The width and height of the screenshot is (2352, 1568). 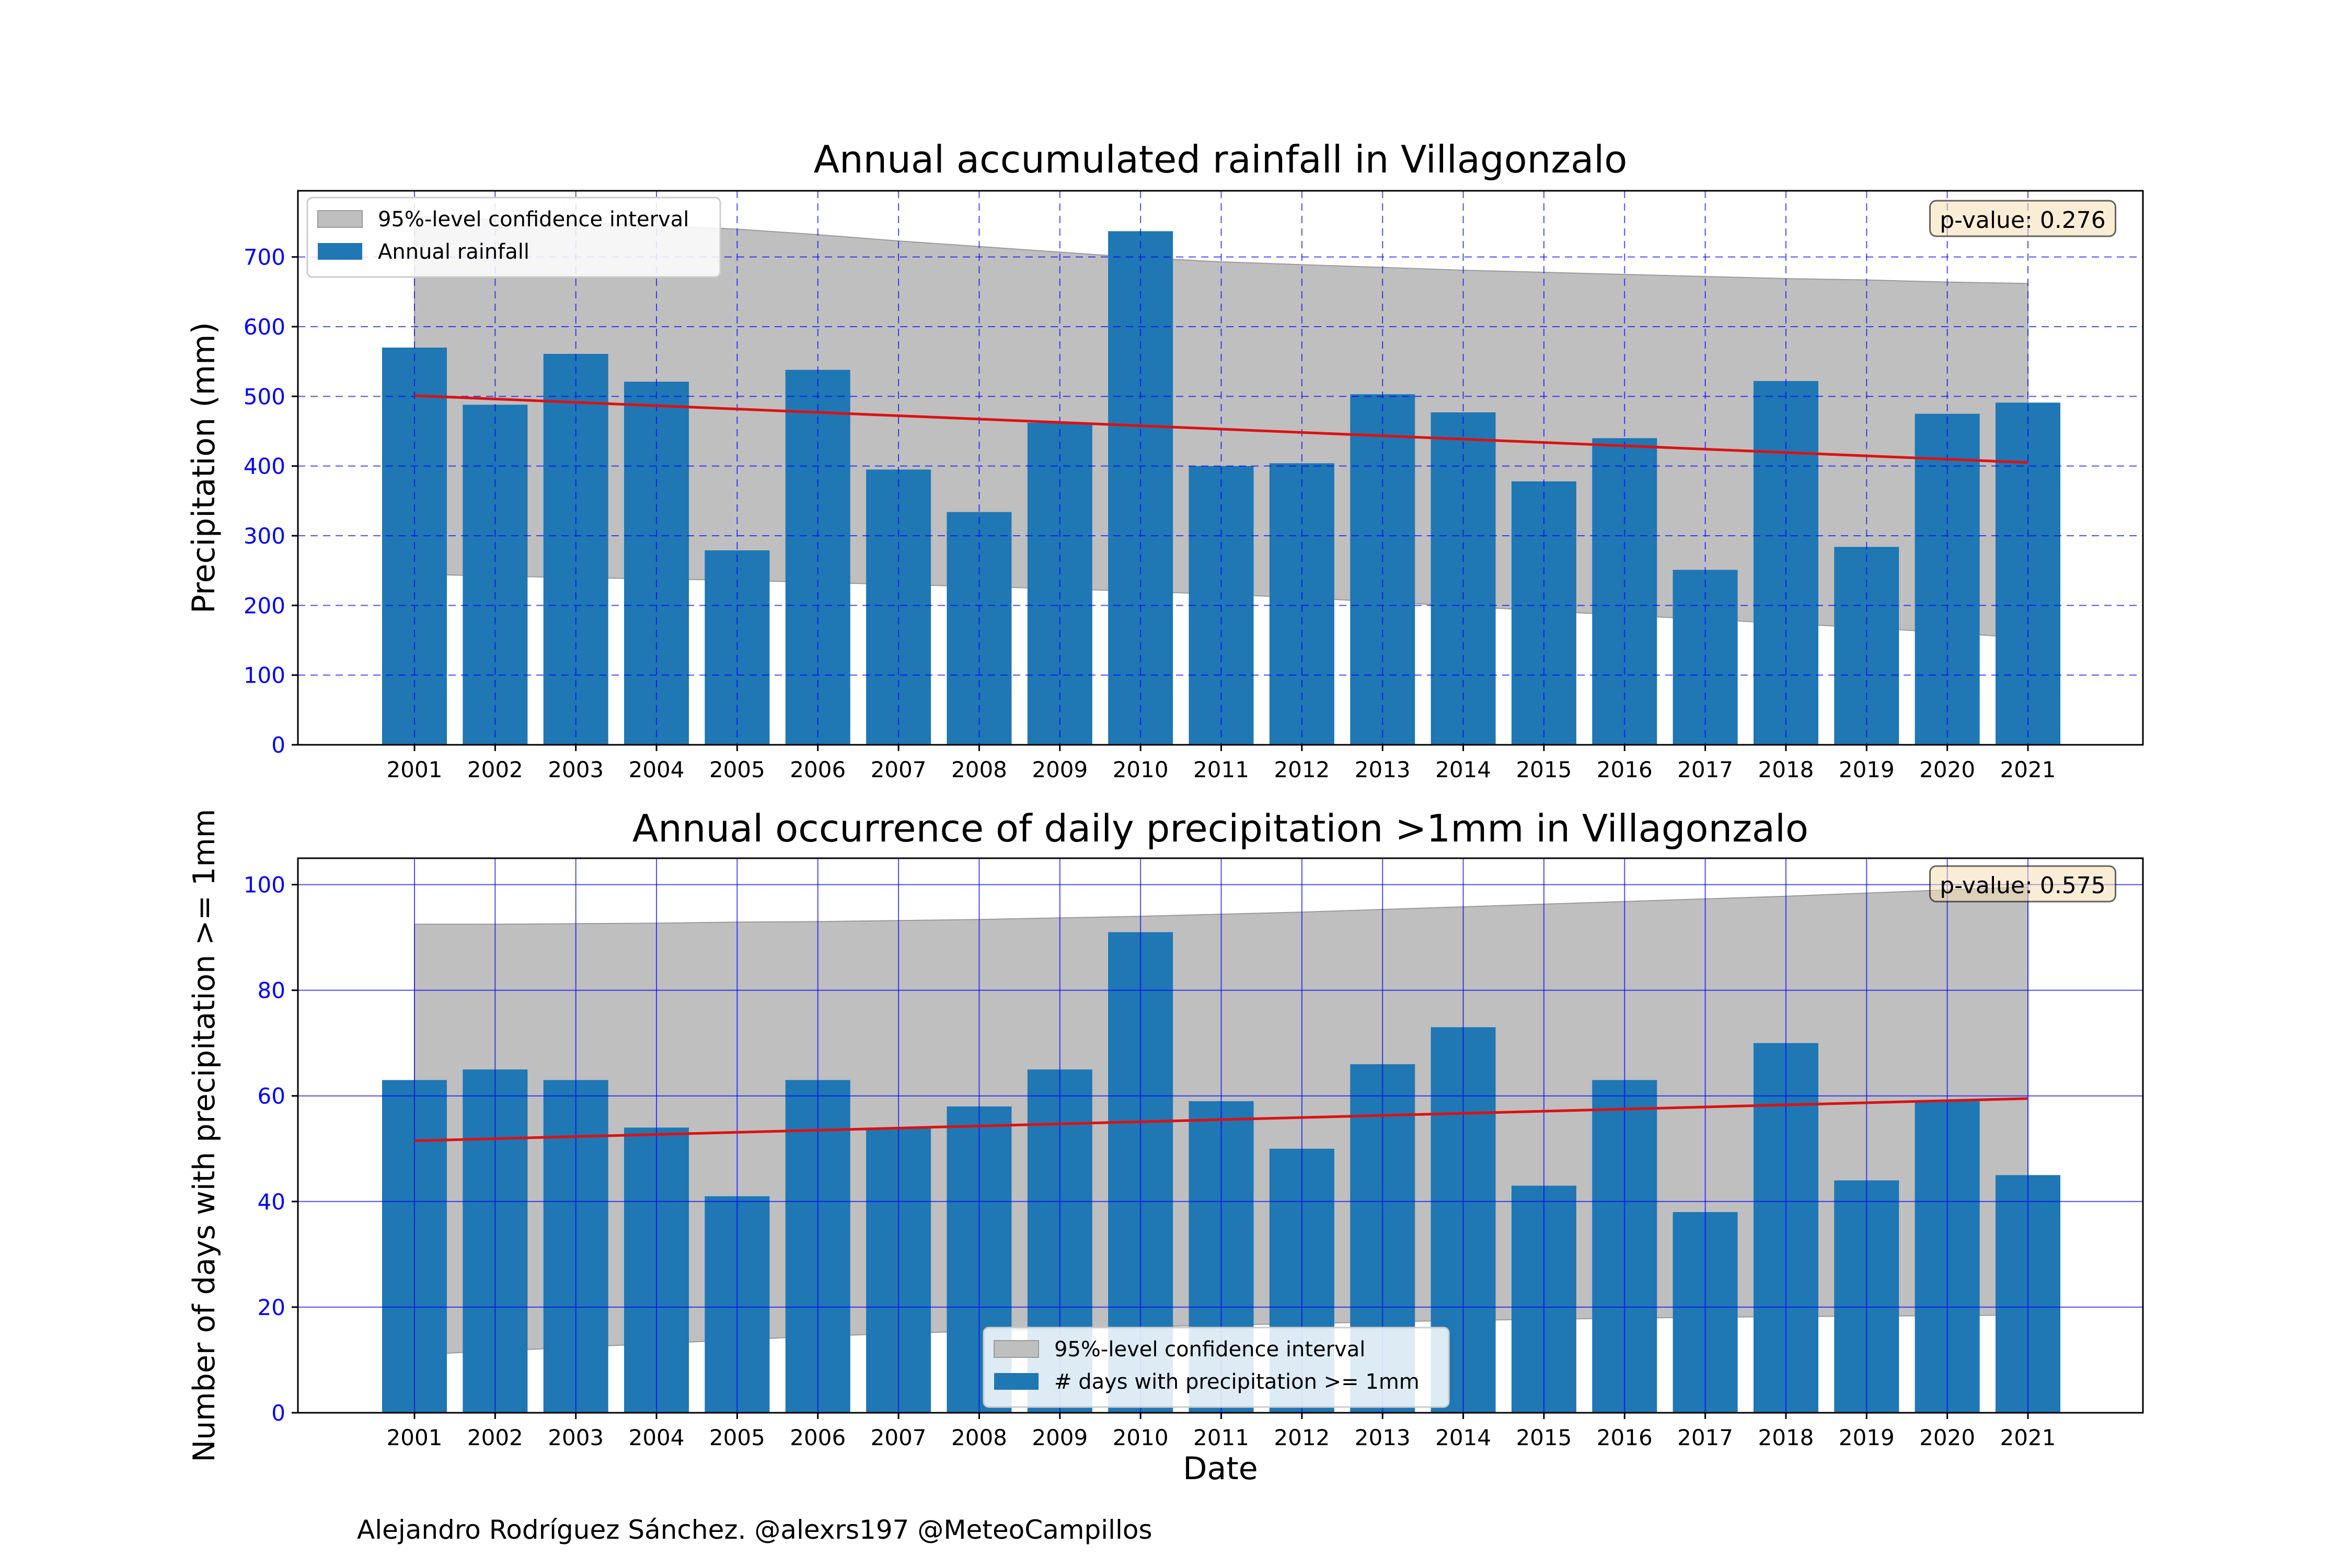 What do you see at coordinates (264, 466) in the screenshot?
I see `y-tick-label: 400` at bounding box center [264, 466].